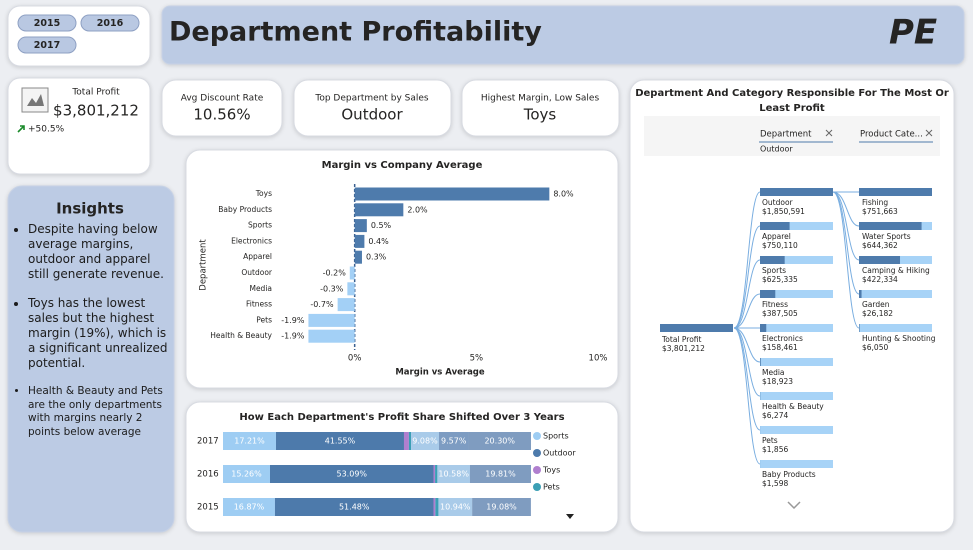 This screenshot has height=550, width=973. I want to click on node-value: $751,663, so click(880, 211).